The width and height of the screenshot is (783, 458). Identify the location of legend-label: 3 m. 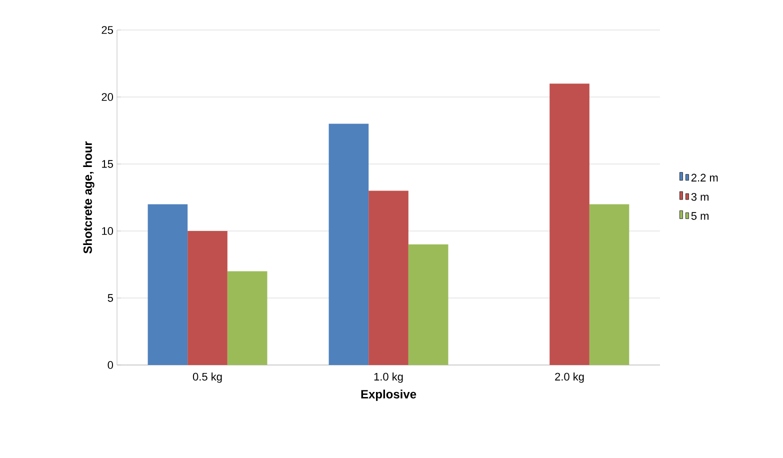
(699, 196).